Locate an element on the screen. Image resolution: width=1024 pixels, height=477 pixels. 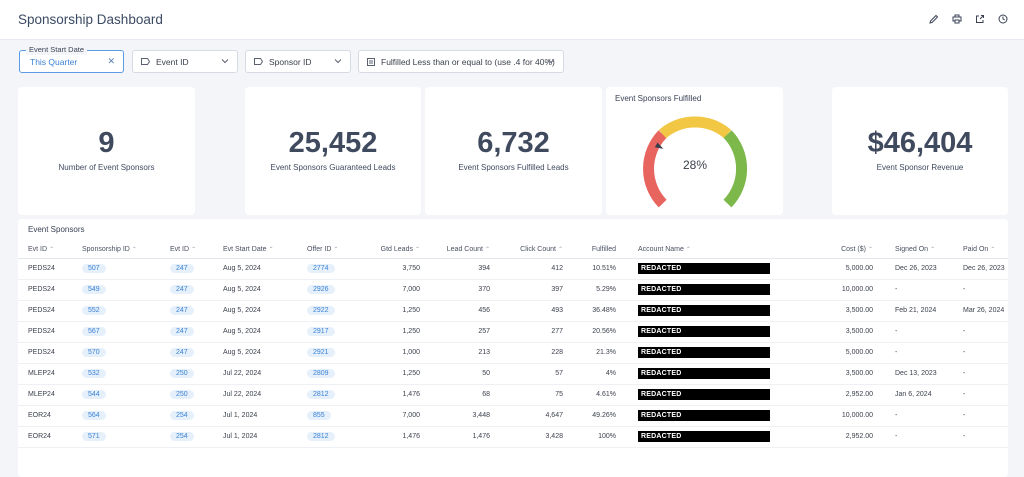
gauge-chart: 28% is located at coordinates (695, 162).